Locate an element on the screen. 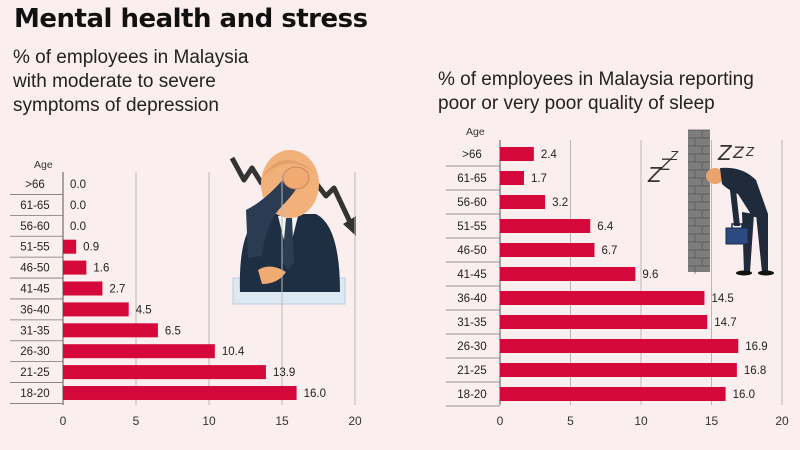 Image resolution: width=800 pixels, height=450 pixels. sleep-value-label: 16.0 is located at coordinates (744, 395).